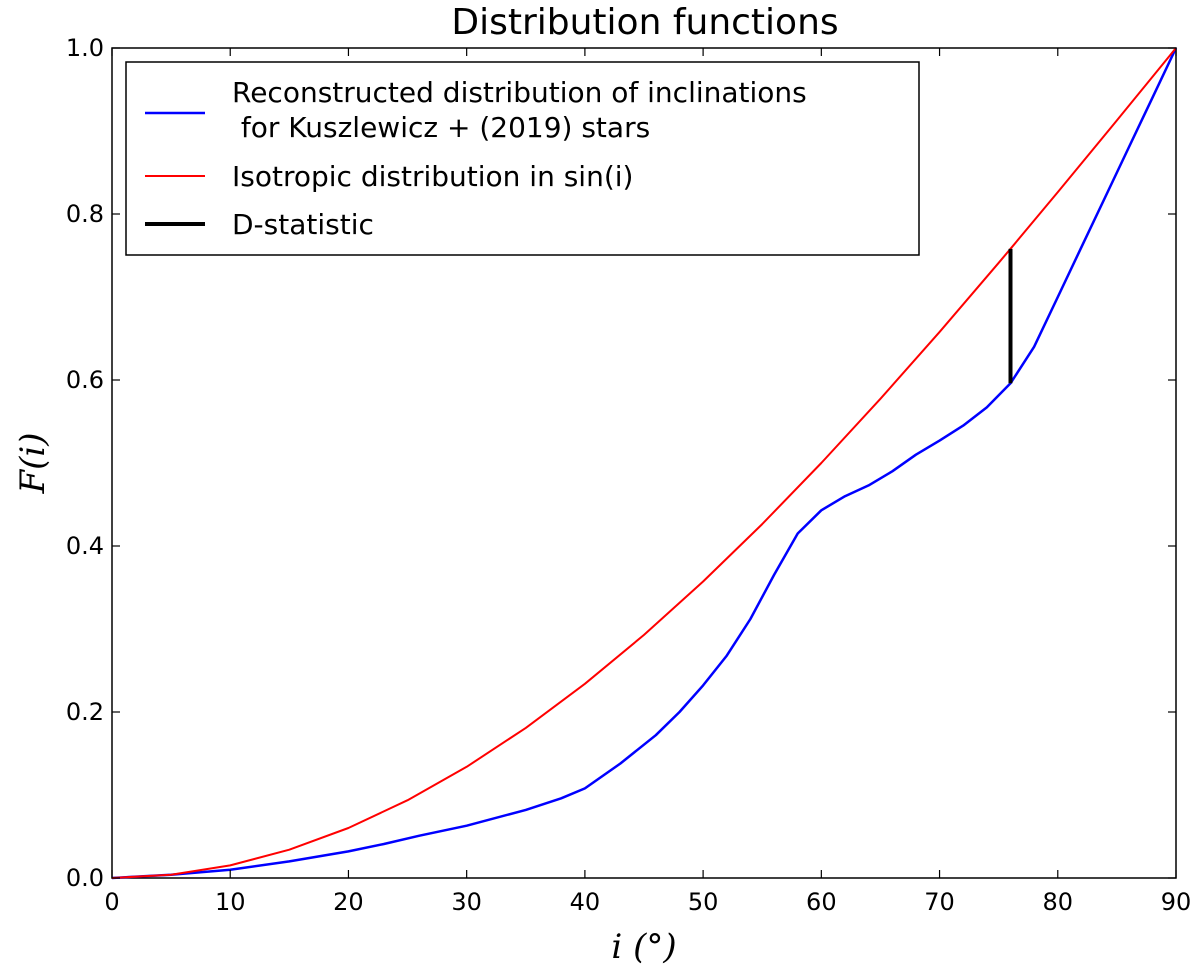  I want to click on y-tick-label: 0.0, so click(85, 878).